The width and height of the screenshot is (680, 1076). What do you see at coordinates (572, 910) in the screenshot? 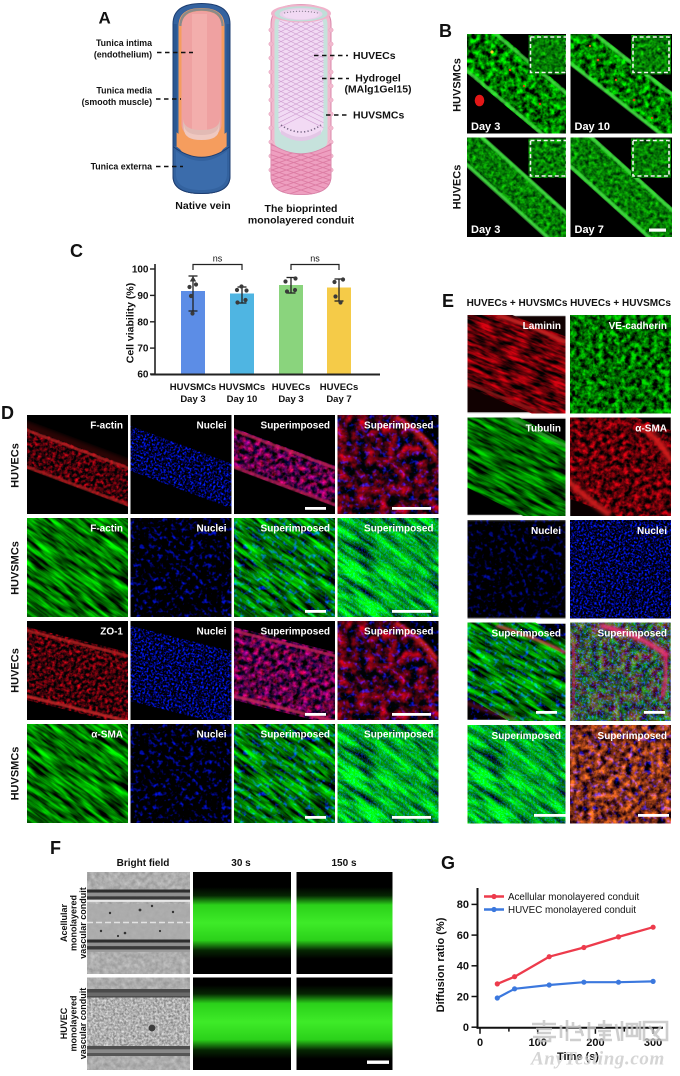
I see `svg-text: HUVEC monolayered conduit` at bounding box center [572, 910].